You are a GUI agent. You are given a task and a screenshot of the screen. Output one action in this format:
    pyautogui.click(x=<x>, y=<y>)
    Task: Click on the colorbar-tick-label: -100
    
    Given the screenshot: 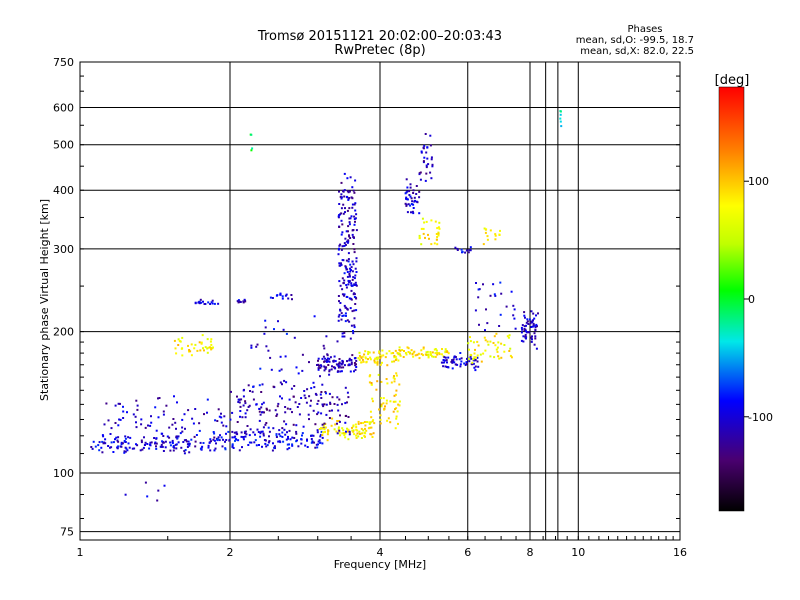 What is the action you would take?
    pyautogui.click(x=760, y=417)
    